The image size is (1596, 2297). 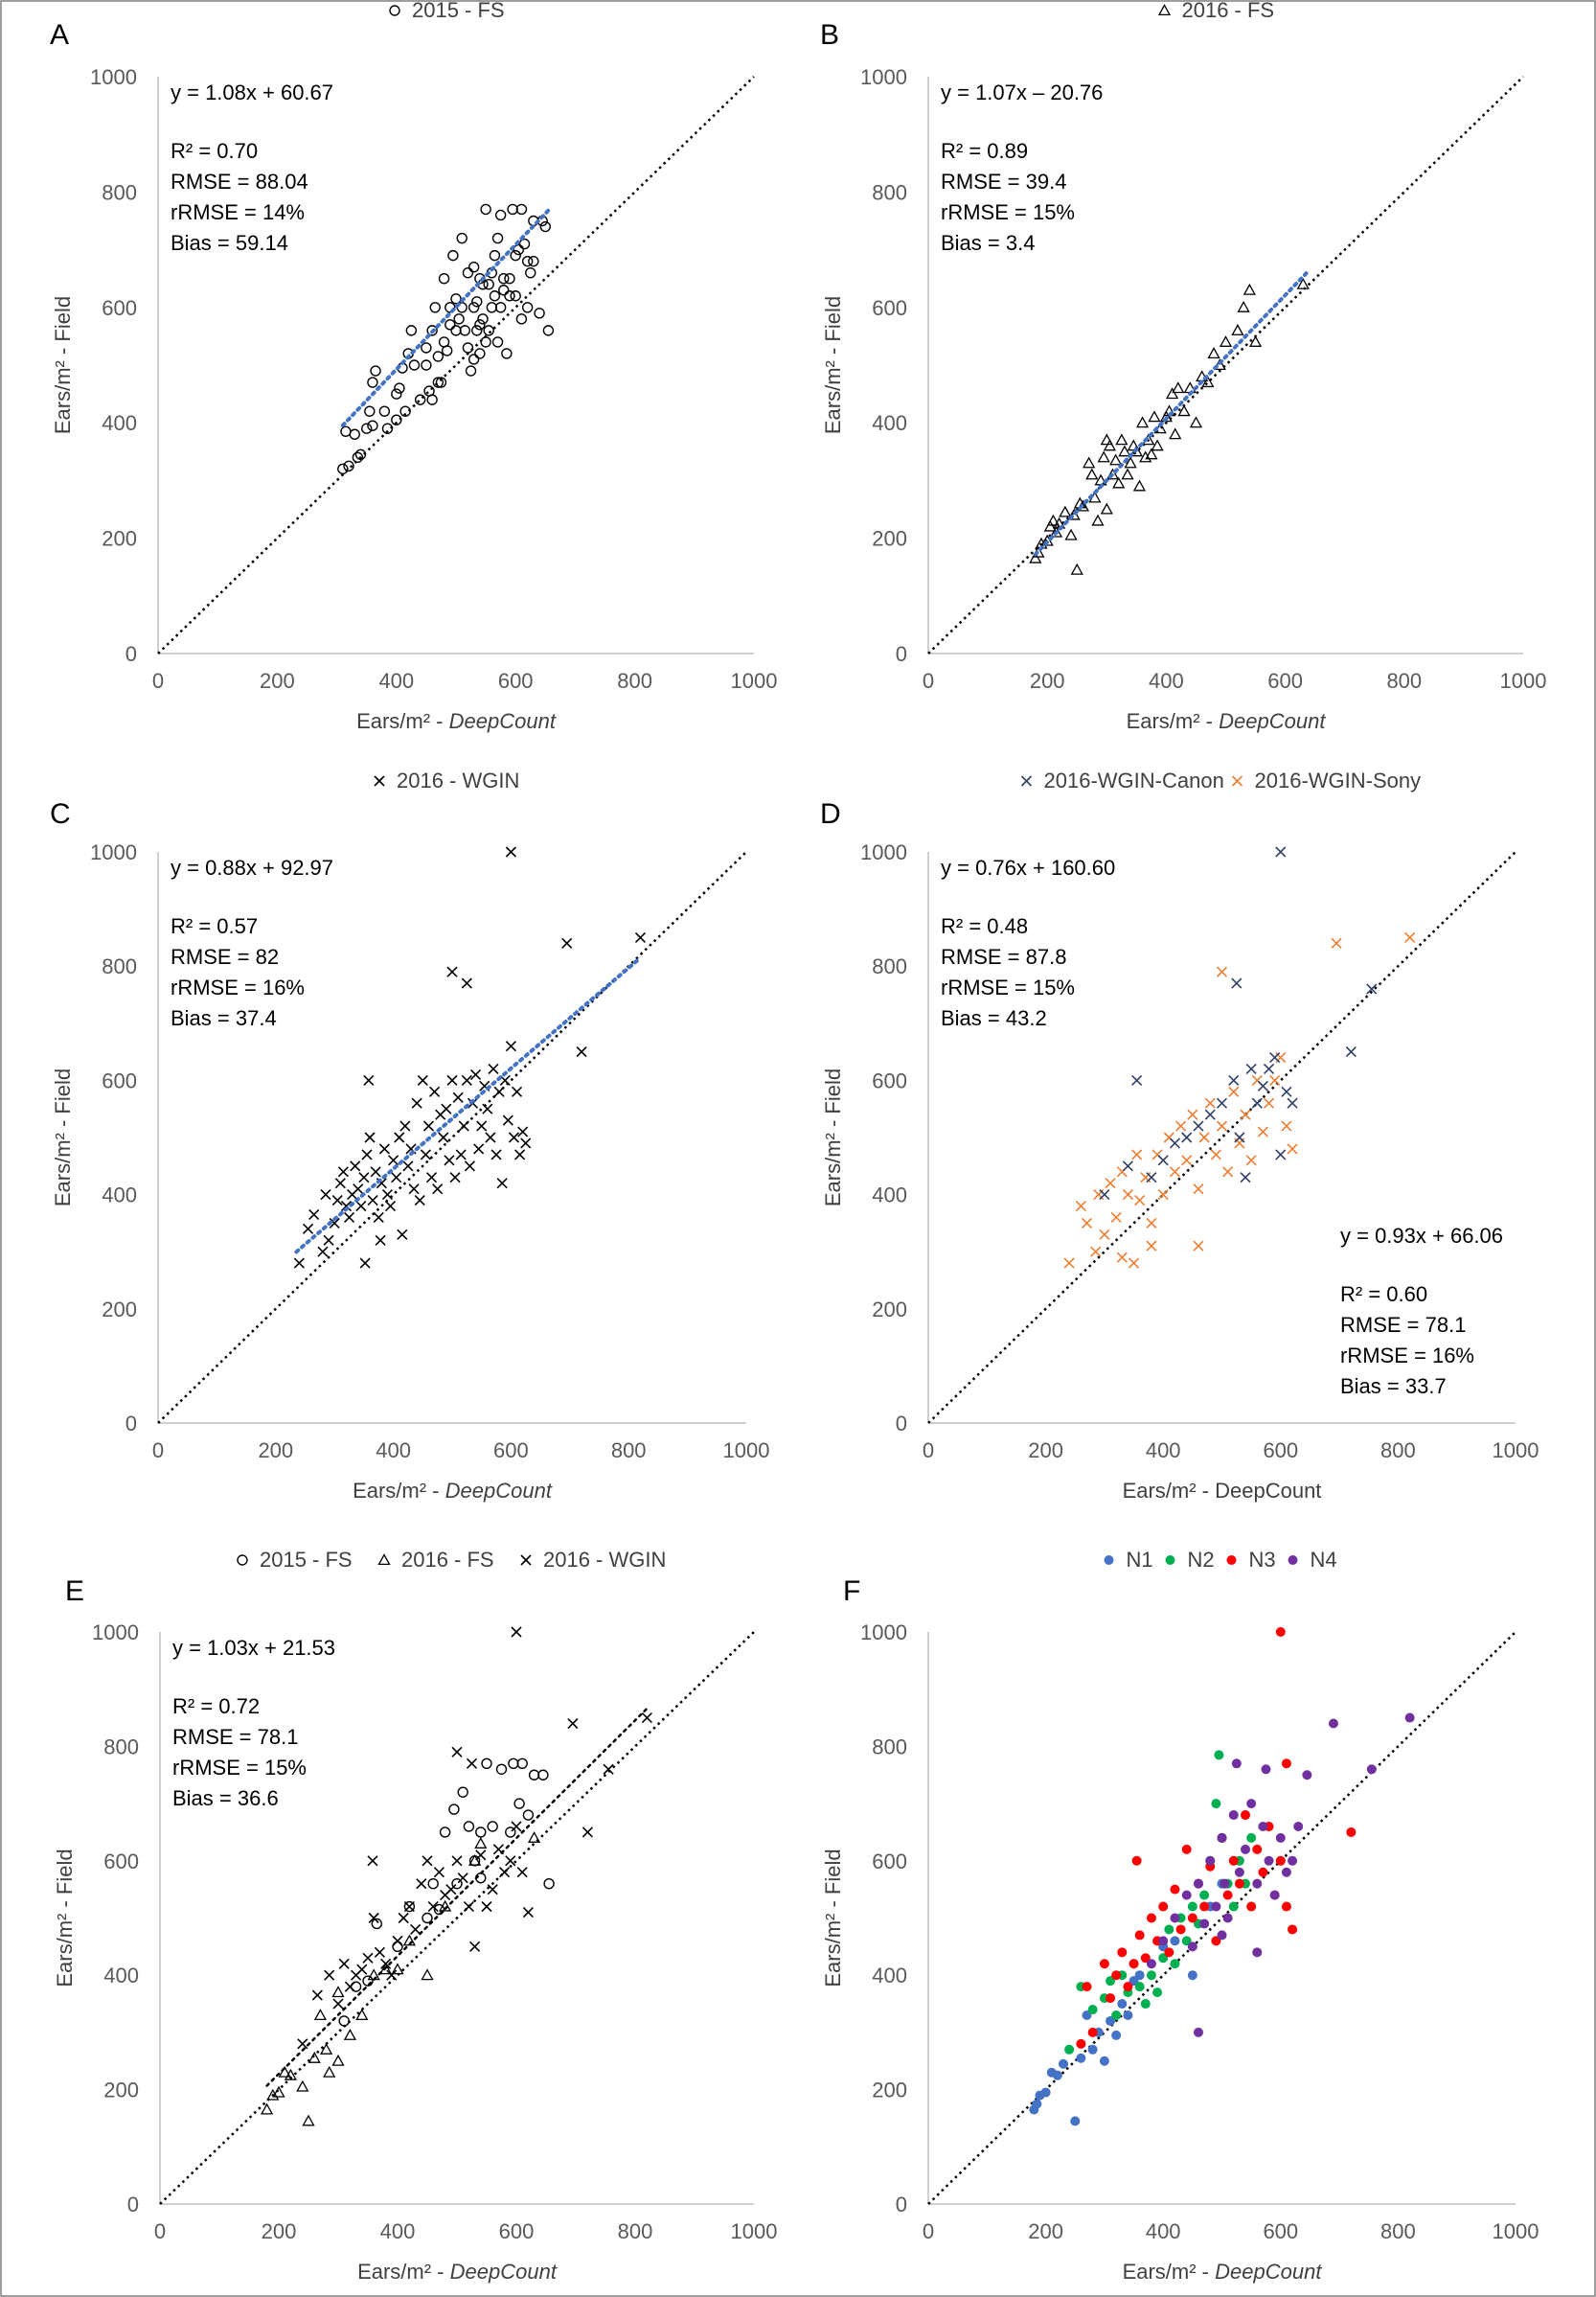 I want to click on stat-text: y = 1.03x + 21.53, so click(x=253, y=1648).